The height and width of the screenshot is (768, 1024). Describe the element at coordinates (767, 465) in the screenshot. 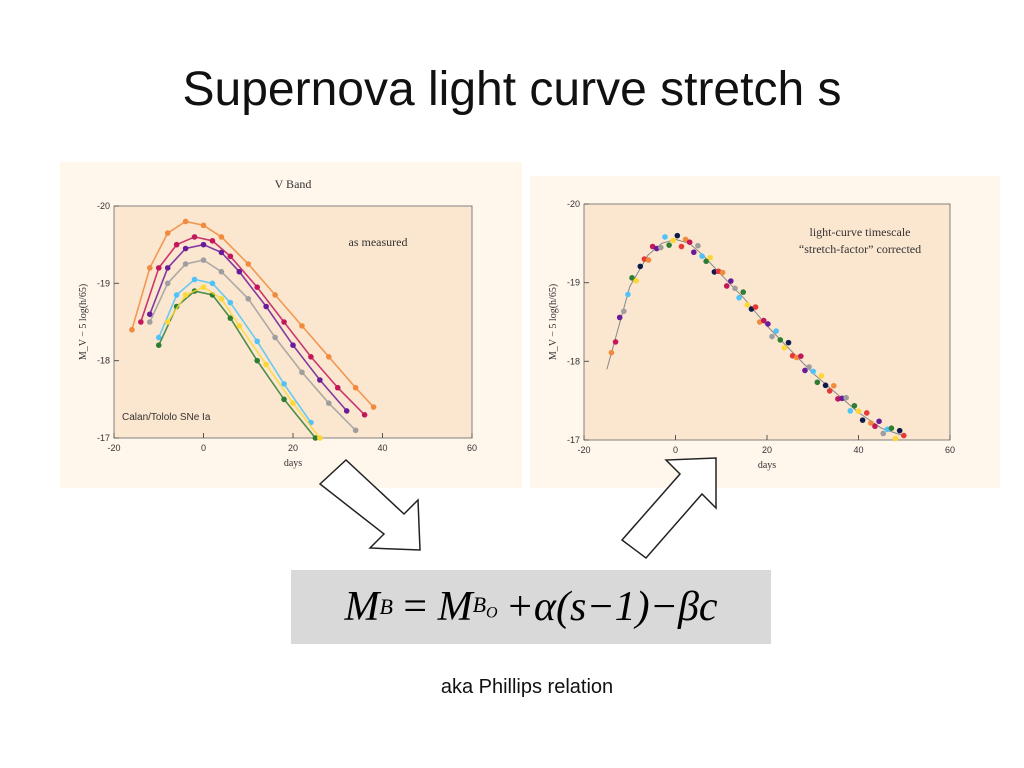

I see `x-axis-label: days` at that location.